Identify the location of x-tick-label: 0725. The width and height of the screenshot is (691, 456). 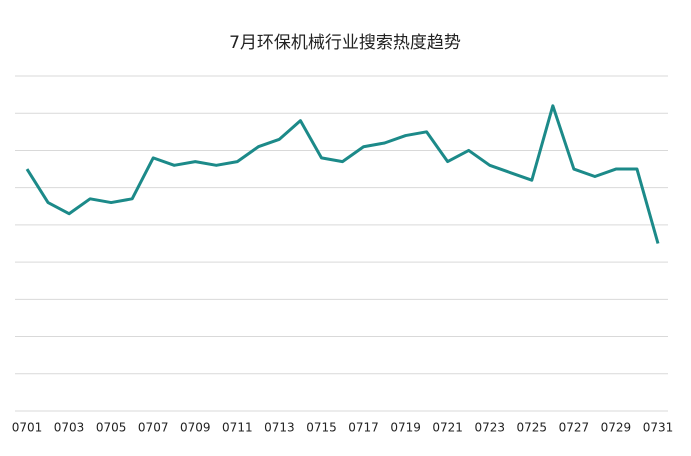
(532, 428).